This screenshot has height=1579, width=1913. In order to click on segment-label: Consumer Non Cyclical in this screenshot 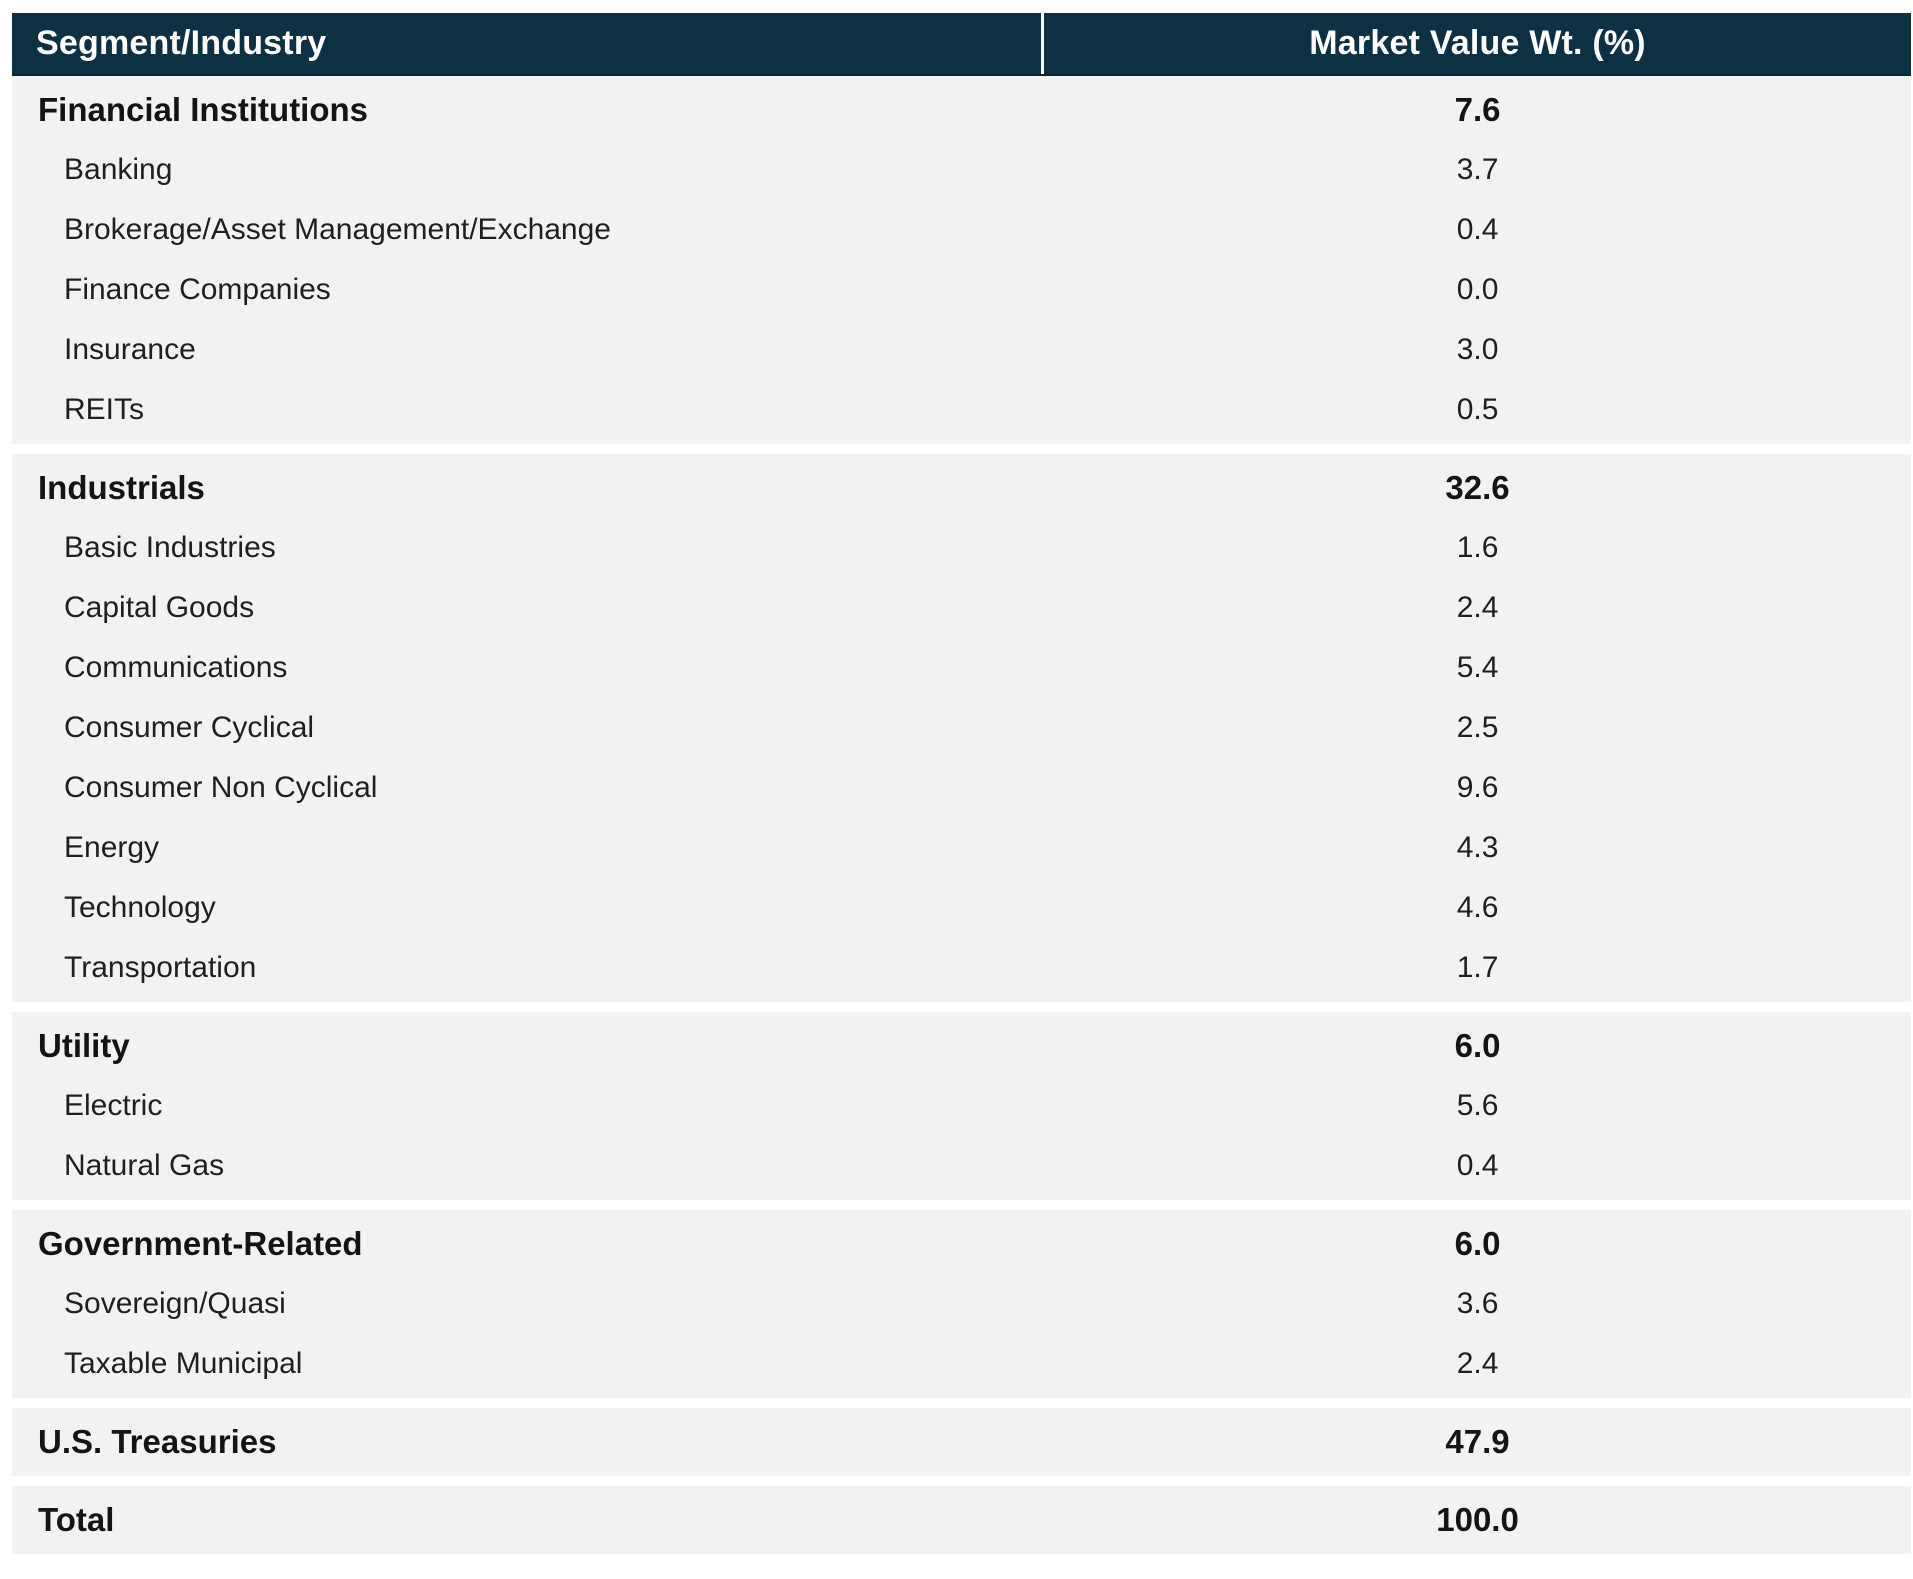, I will do `click(221, 787)`.